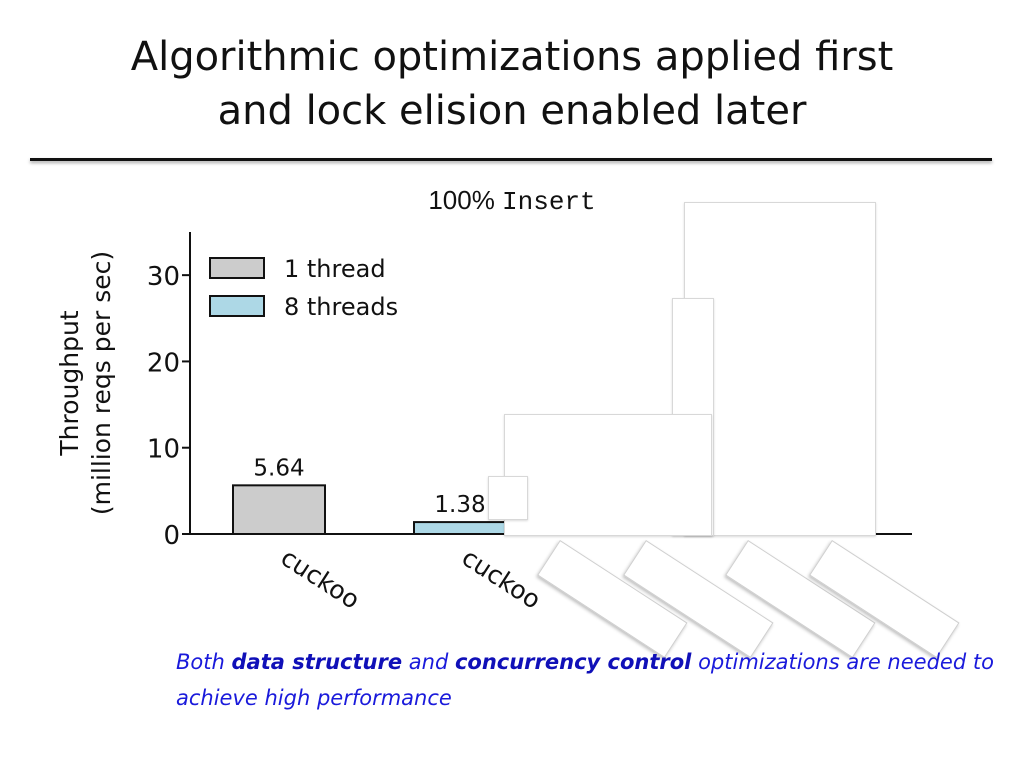  I want to click on legend-entry-label: 8 threads, so click(341, 307).